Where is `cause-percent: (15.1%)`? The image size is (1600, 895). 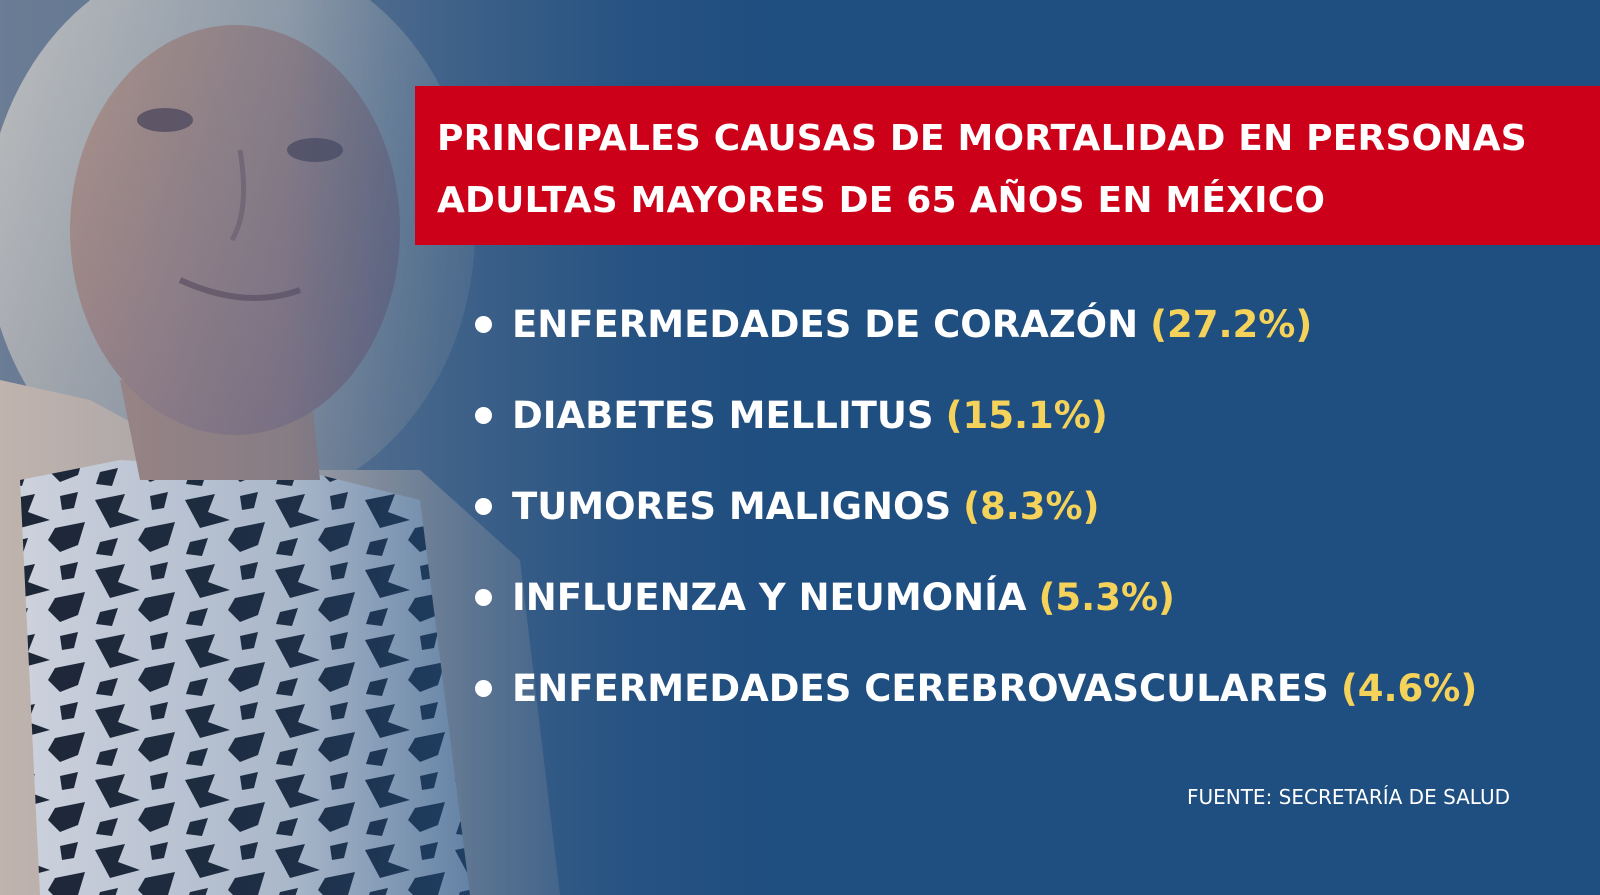 cause-percent: (15.1%) is located at coordinates (1026, 415).